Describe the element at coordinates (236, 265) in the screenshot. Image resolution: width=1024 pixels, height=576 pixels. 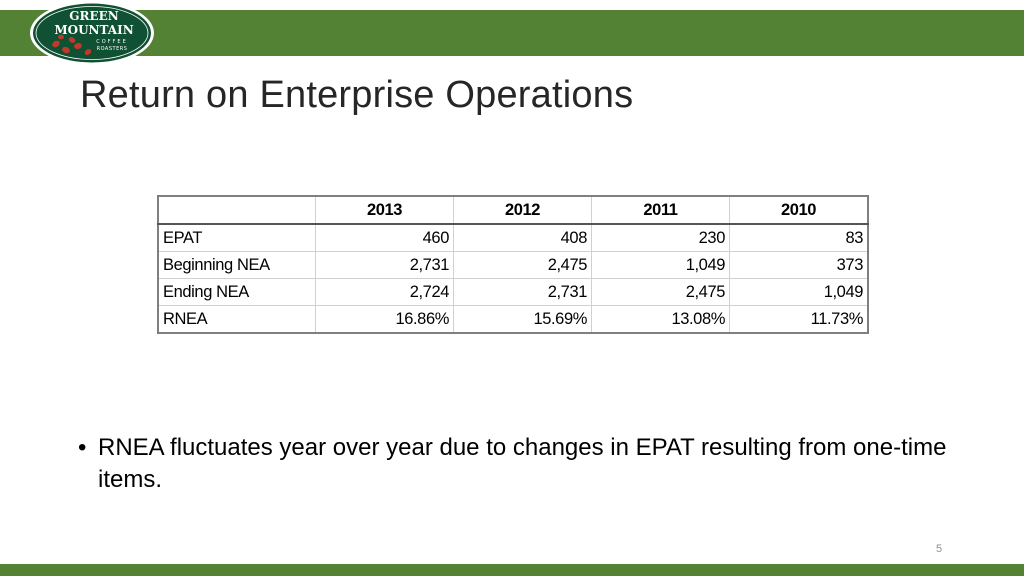
I see `row-label: Beginning NEA` at that location.